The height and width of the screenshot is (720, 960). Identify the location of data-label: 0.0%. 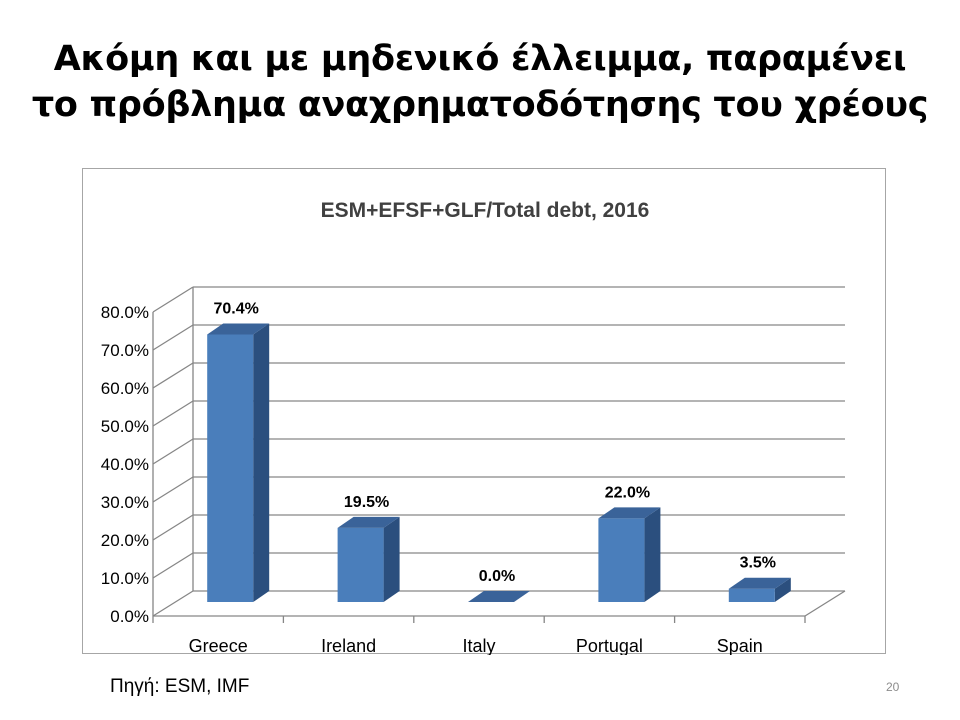
(497, 576).